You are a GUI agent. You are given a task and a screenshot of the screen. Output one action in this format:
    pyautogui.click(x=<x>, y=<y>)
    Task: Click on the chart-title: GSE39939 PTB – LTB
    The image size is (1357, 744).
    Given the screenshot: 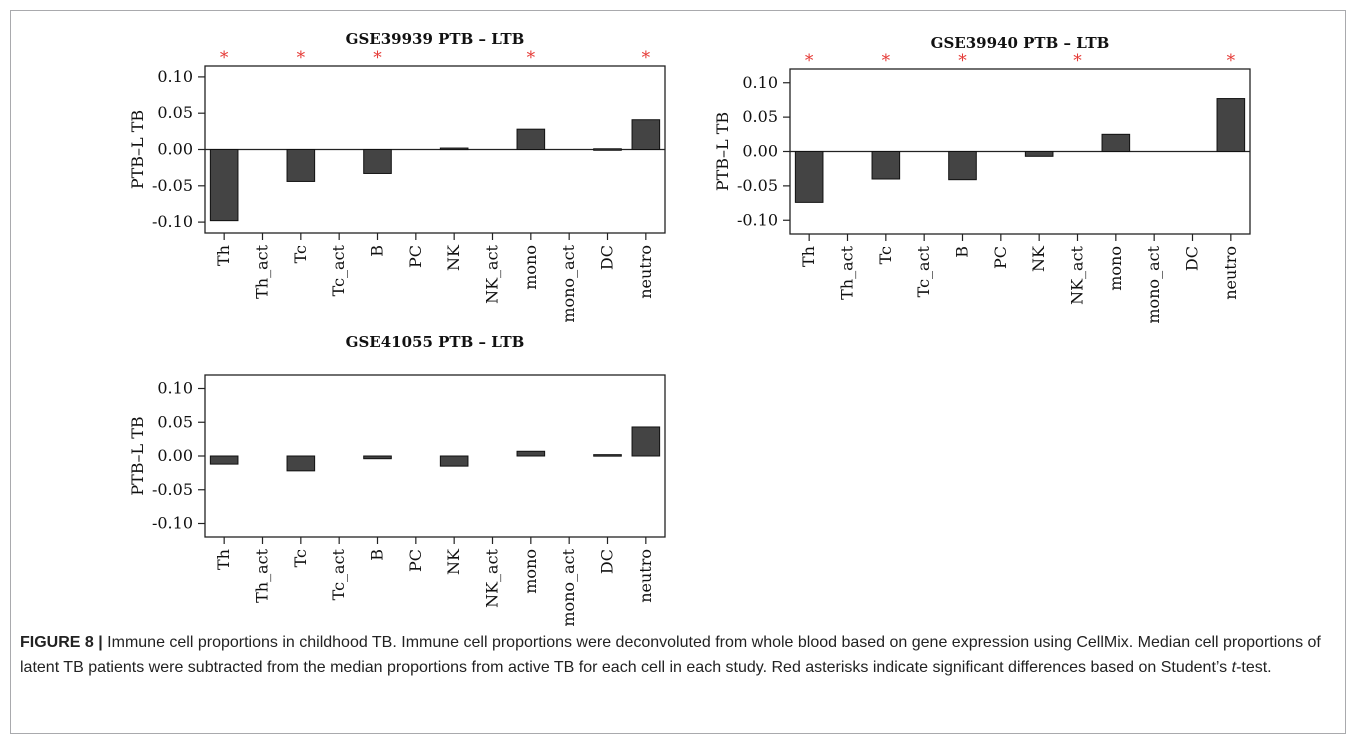 What is the action you would take?
    pyautogui.click(x=435, y=39)
    